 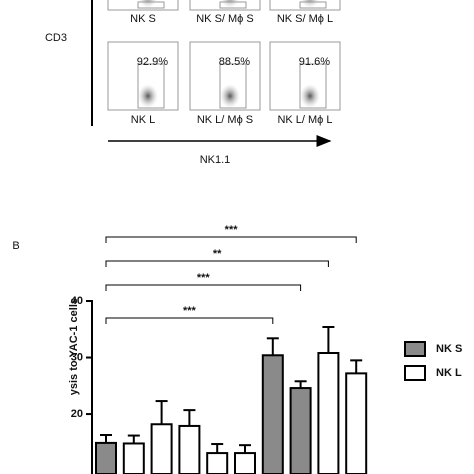 What do you see at coordinates (143, 19) in the screenshot?
I see `panel-caption: NK S` at bounding box center [143, 19].